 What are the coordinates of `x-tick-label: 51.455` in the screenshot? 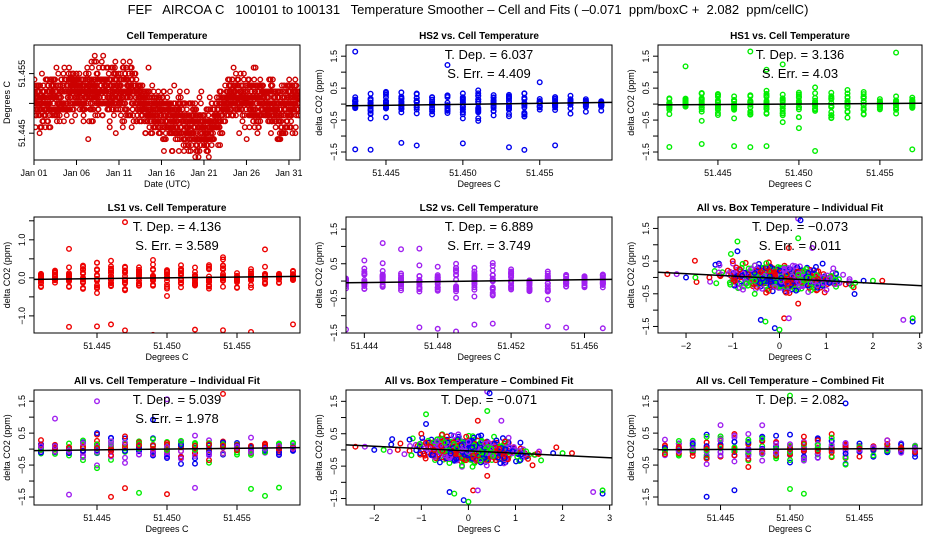 It's located at (540, 173).